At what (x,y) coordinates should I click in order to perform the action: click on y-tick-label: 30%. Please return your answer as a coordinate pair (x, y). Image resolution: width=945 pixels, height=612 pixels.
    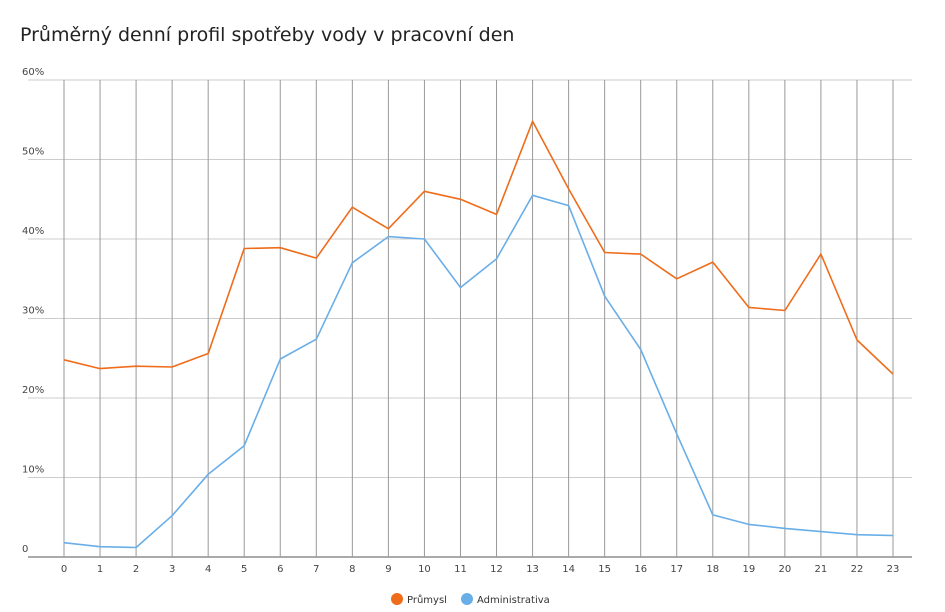
    Looking at the image, I should click on (33, 311).